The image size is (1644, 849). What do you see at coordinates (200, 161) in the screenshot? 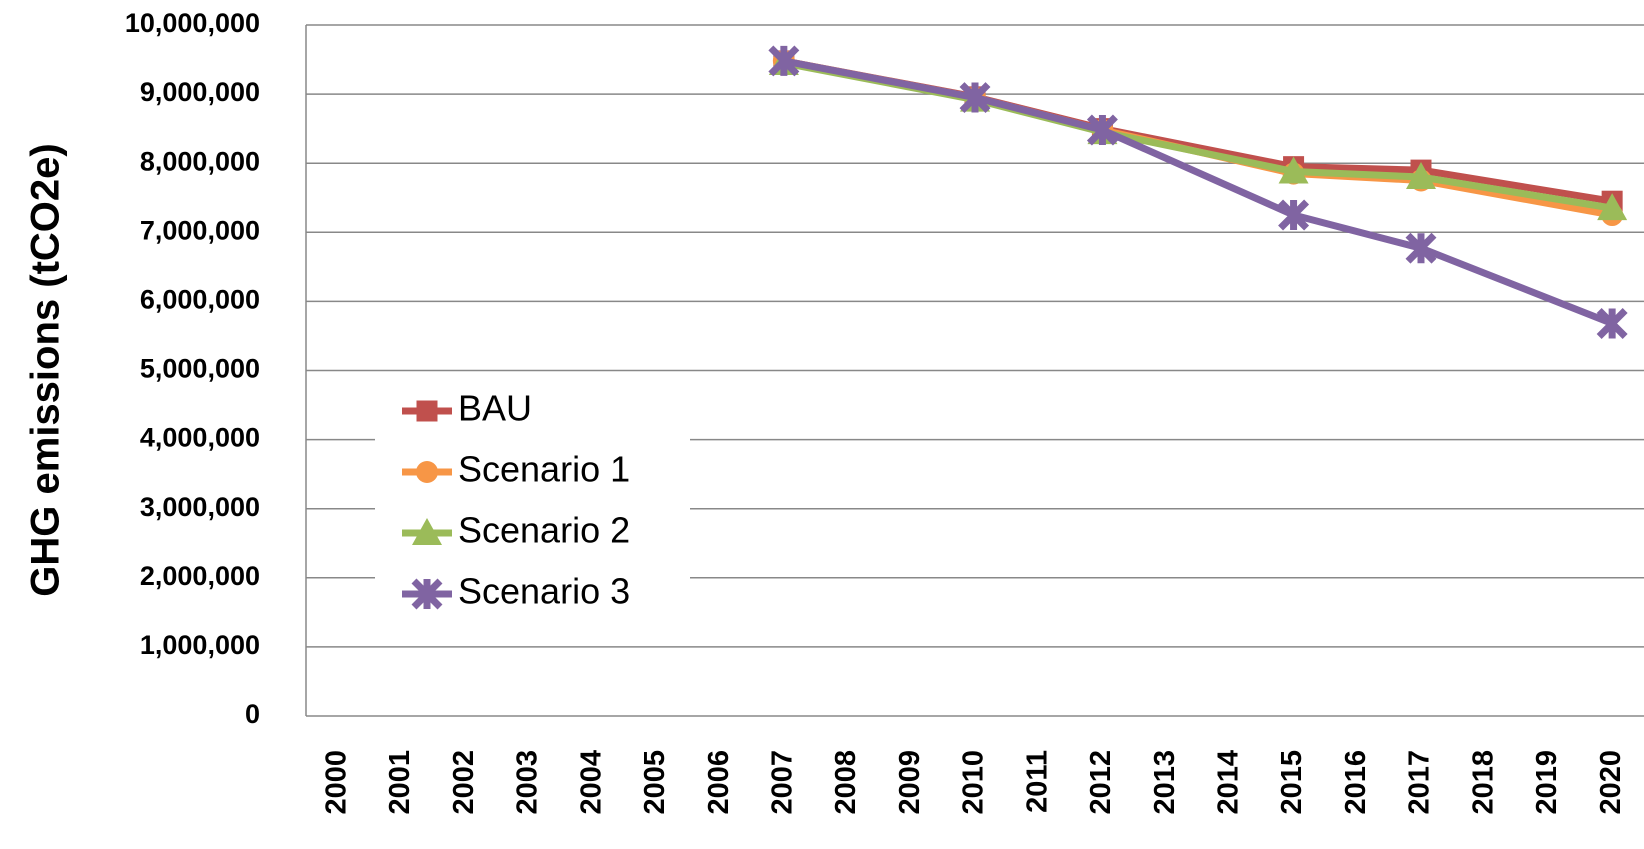
I see `y-tick-label: 8,000,000` at bounding box center [200, 161].